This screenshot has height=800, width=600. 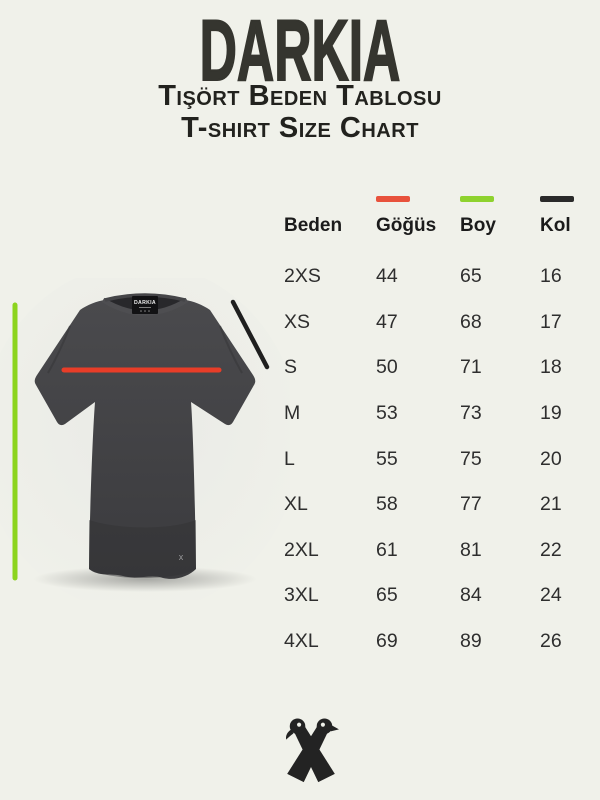 What do you see at coordinates (471, 549) in the screenshot?
I see `length-cell: 81` at bounding box center [471, 549].